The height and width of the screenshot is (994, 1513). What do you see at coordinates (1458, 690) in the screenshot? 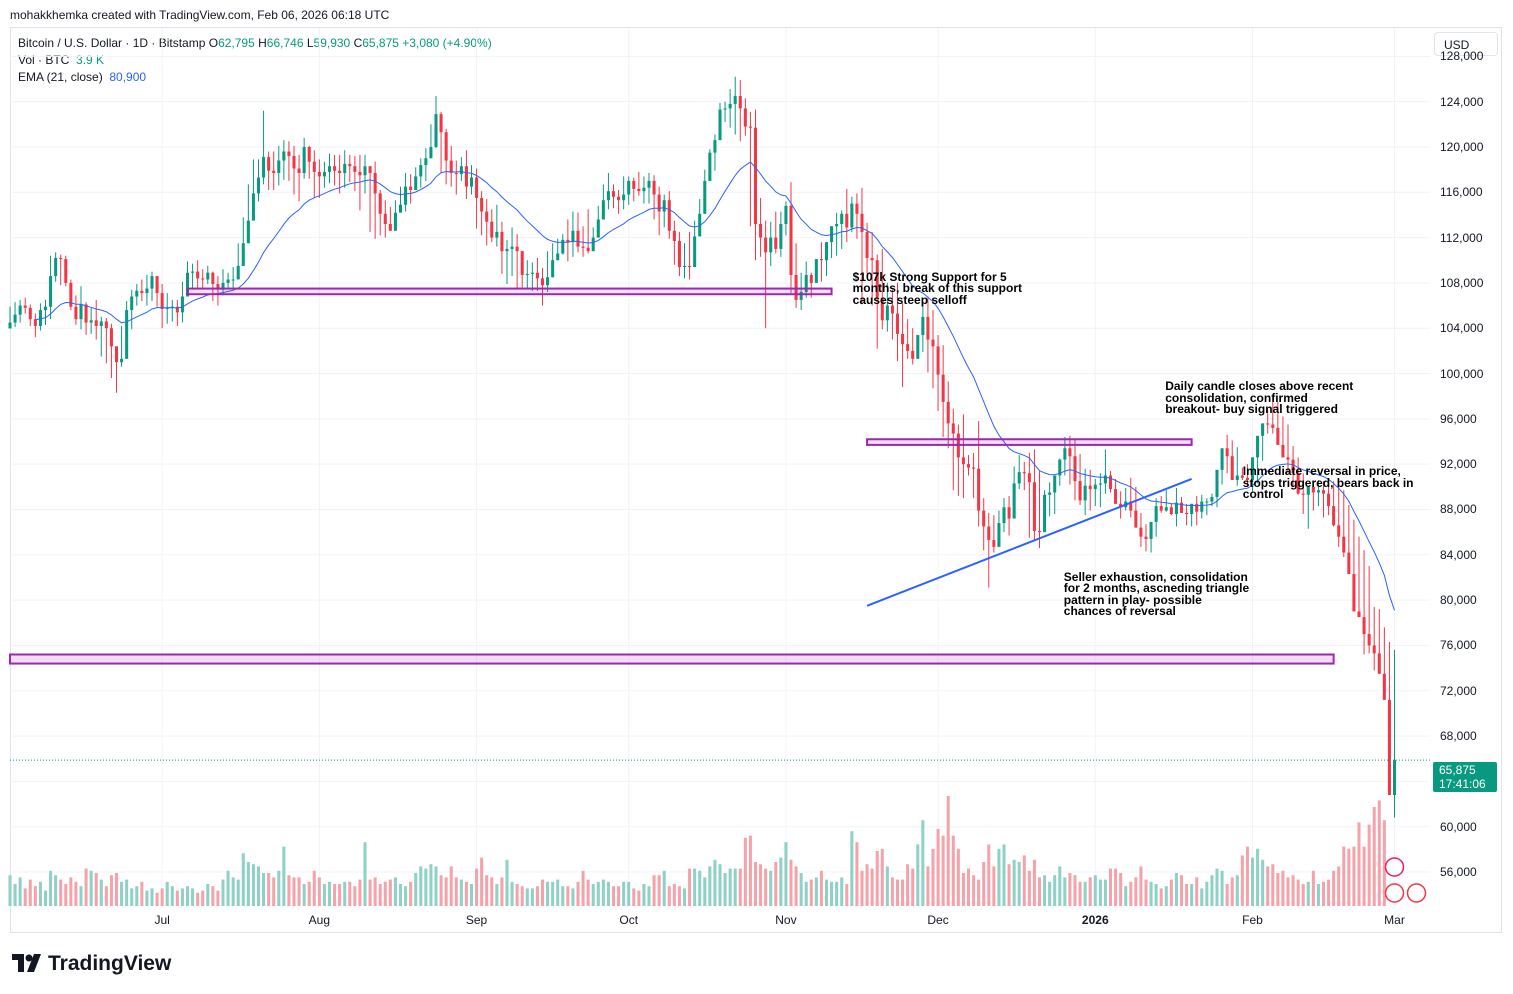
I see `price-tick-label: 72,000` at bounding box center [1458, 690].